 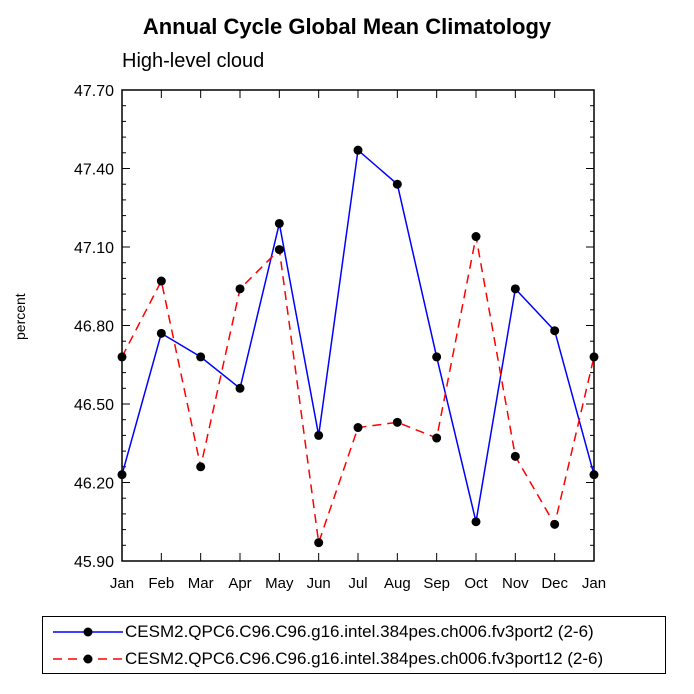 I want to click on x-tick-label: Nov, so click(x=515, y=583).